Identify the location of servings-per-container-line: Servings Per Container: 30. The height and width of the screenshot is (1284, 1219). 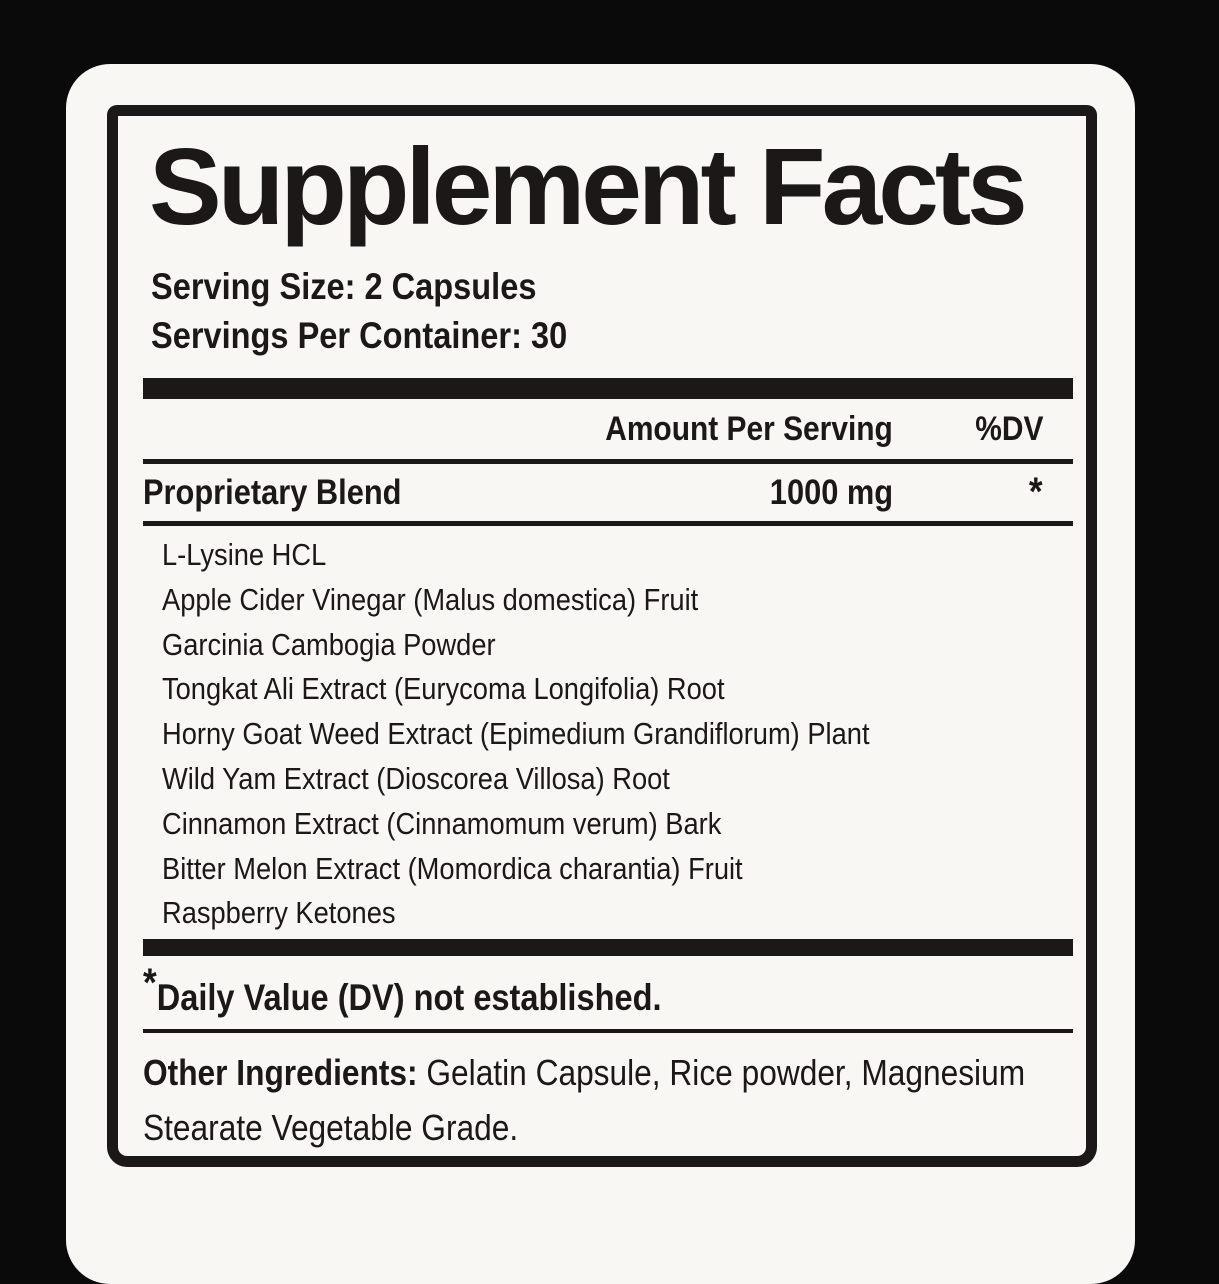
(613, 335).